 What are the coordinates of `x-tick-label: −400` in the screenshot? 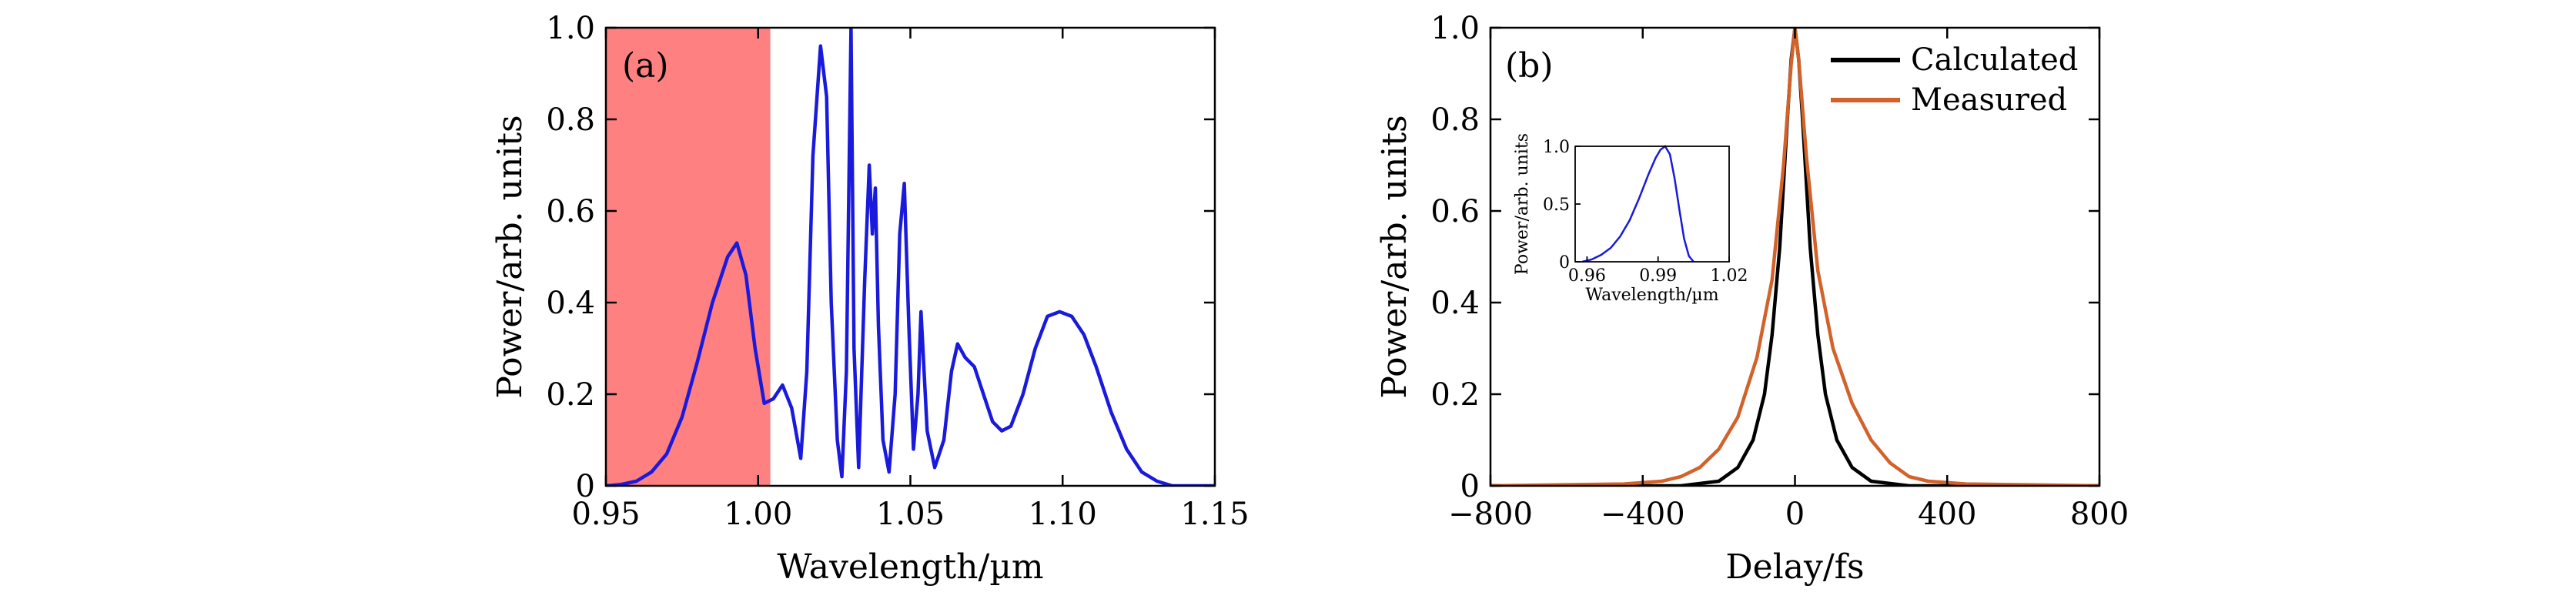 It's located at (1643, 514).